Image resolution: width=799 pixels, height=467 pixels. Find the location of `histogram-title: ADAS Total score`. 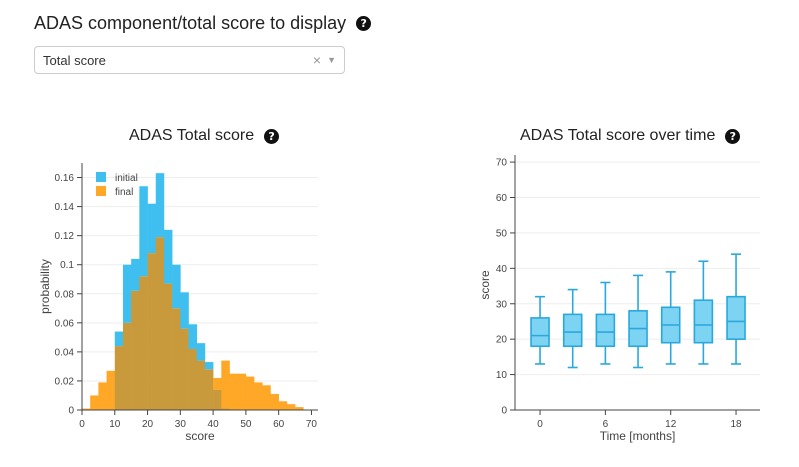

histogram-title: ADAS Total score is located at coordinates (192, 135).